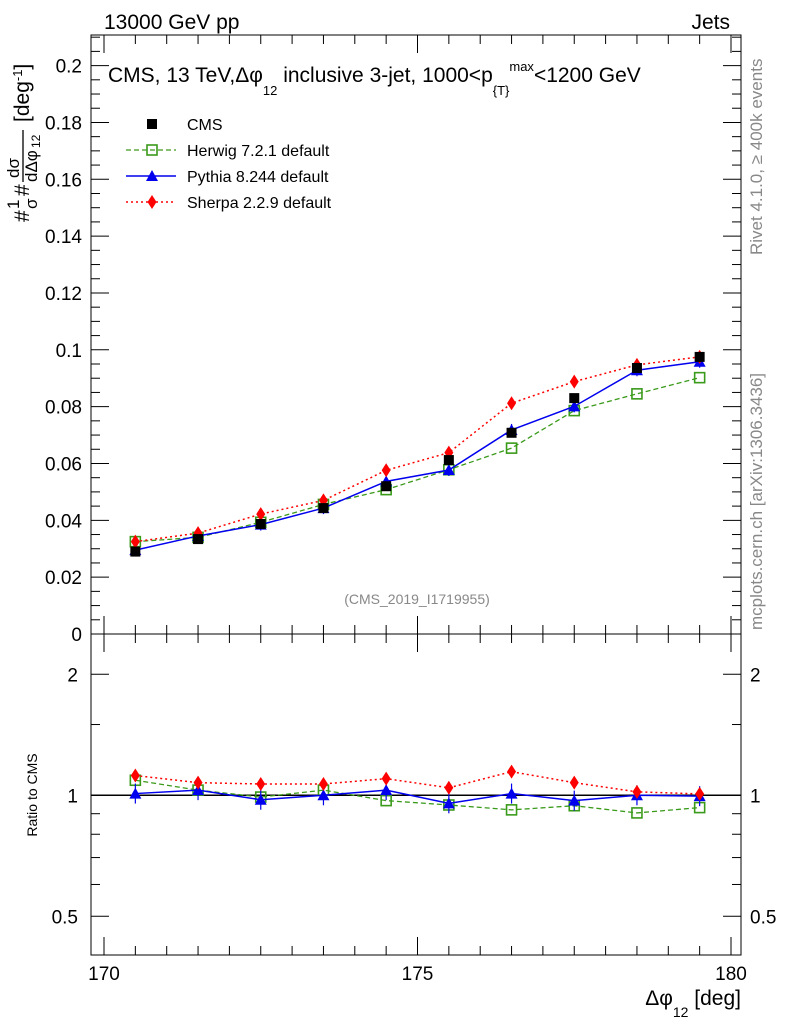 The height and width of the screenshot is (1024, 786). What do you see at coordinates (104, 974) in the screenshot?
I see `x-tick-label: 170` at bounding box center [104, 974].